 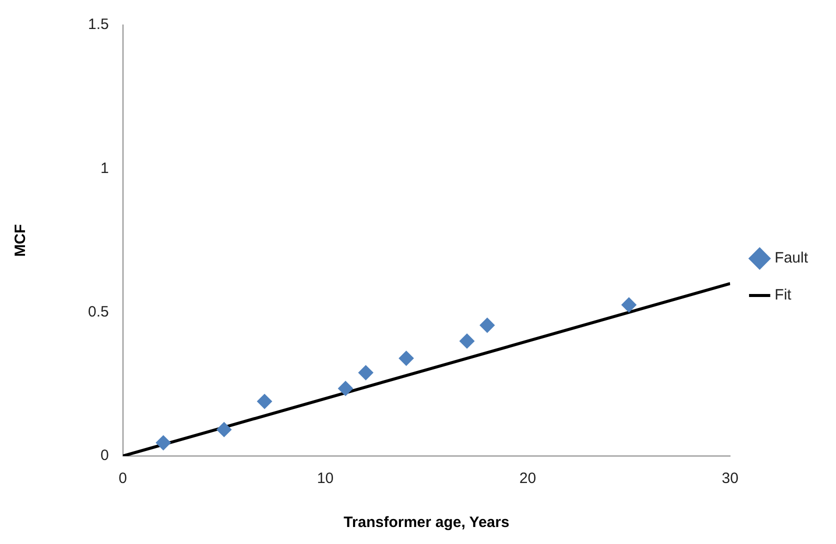 I want to click on legend-label: Fault, so click(x=791, y=258).